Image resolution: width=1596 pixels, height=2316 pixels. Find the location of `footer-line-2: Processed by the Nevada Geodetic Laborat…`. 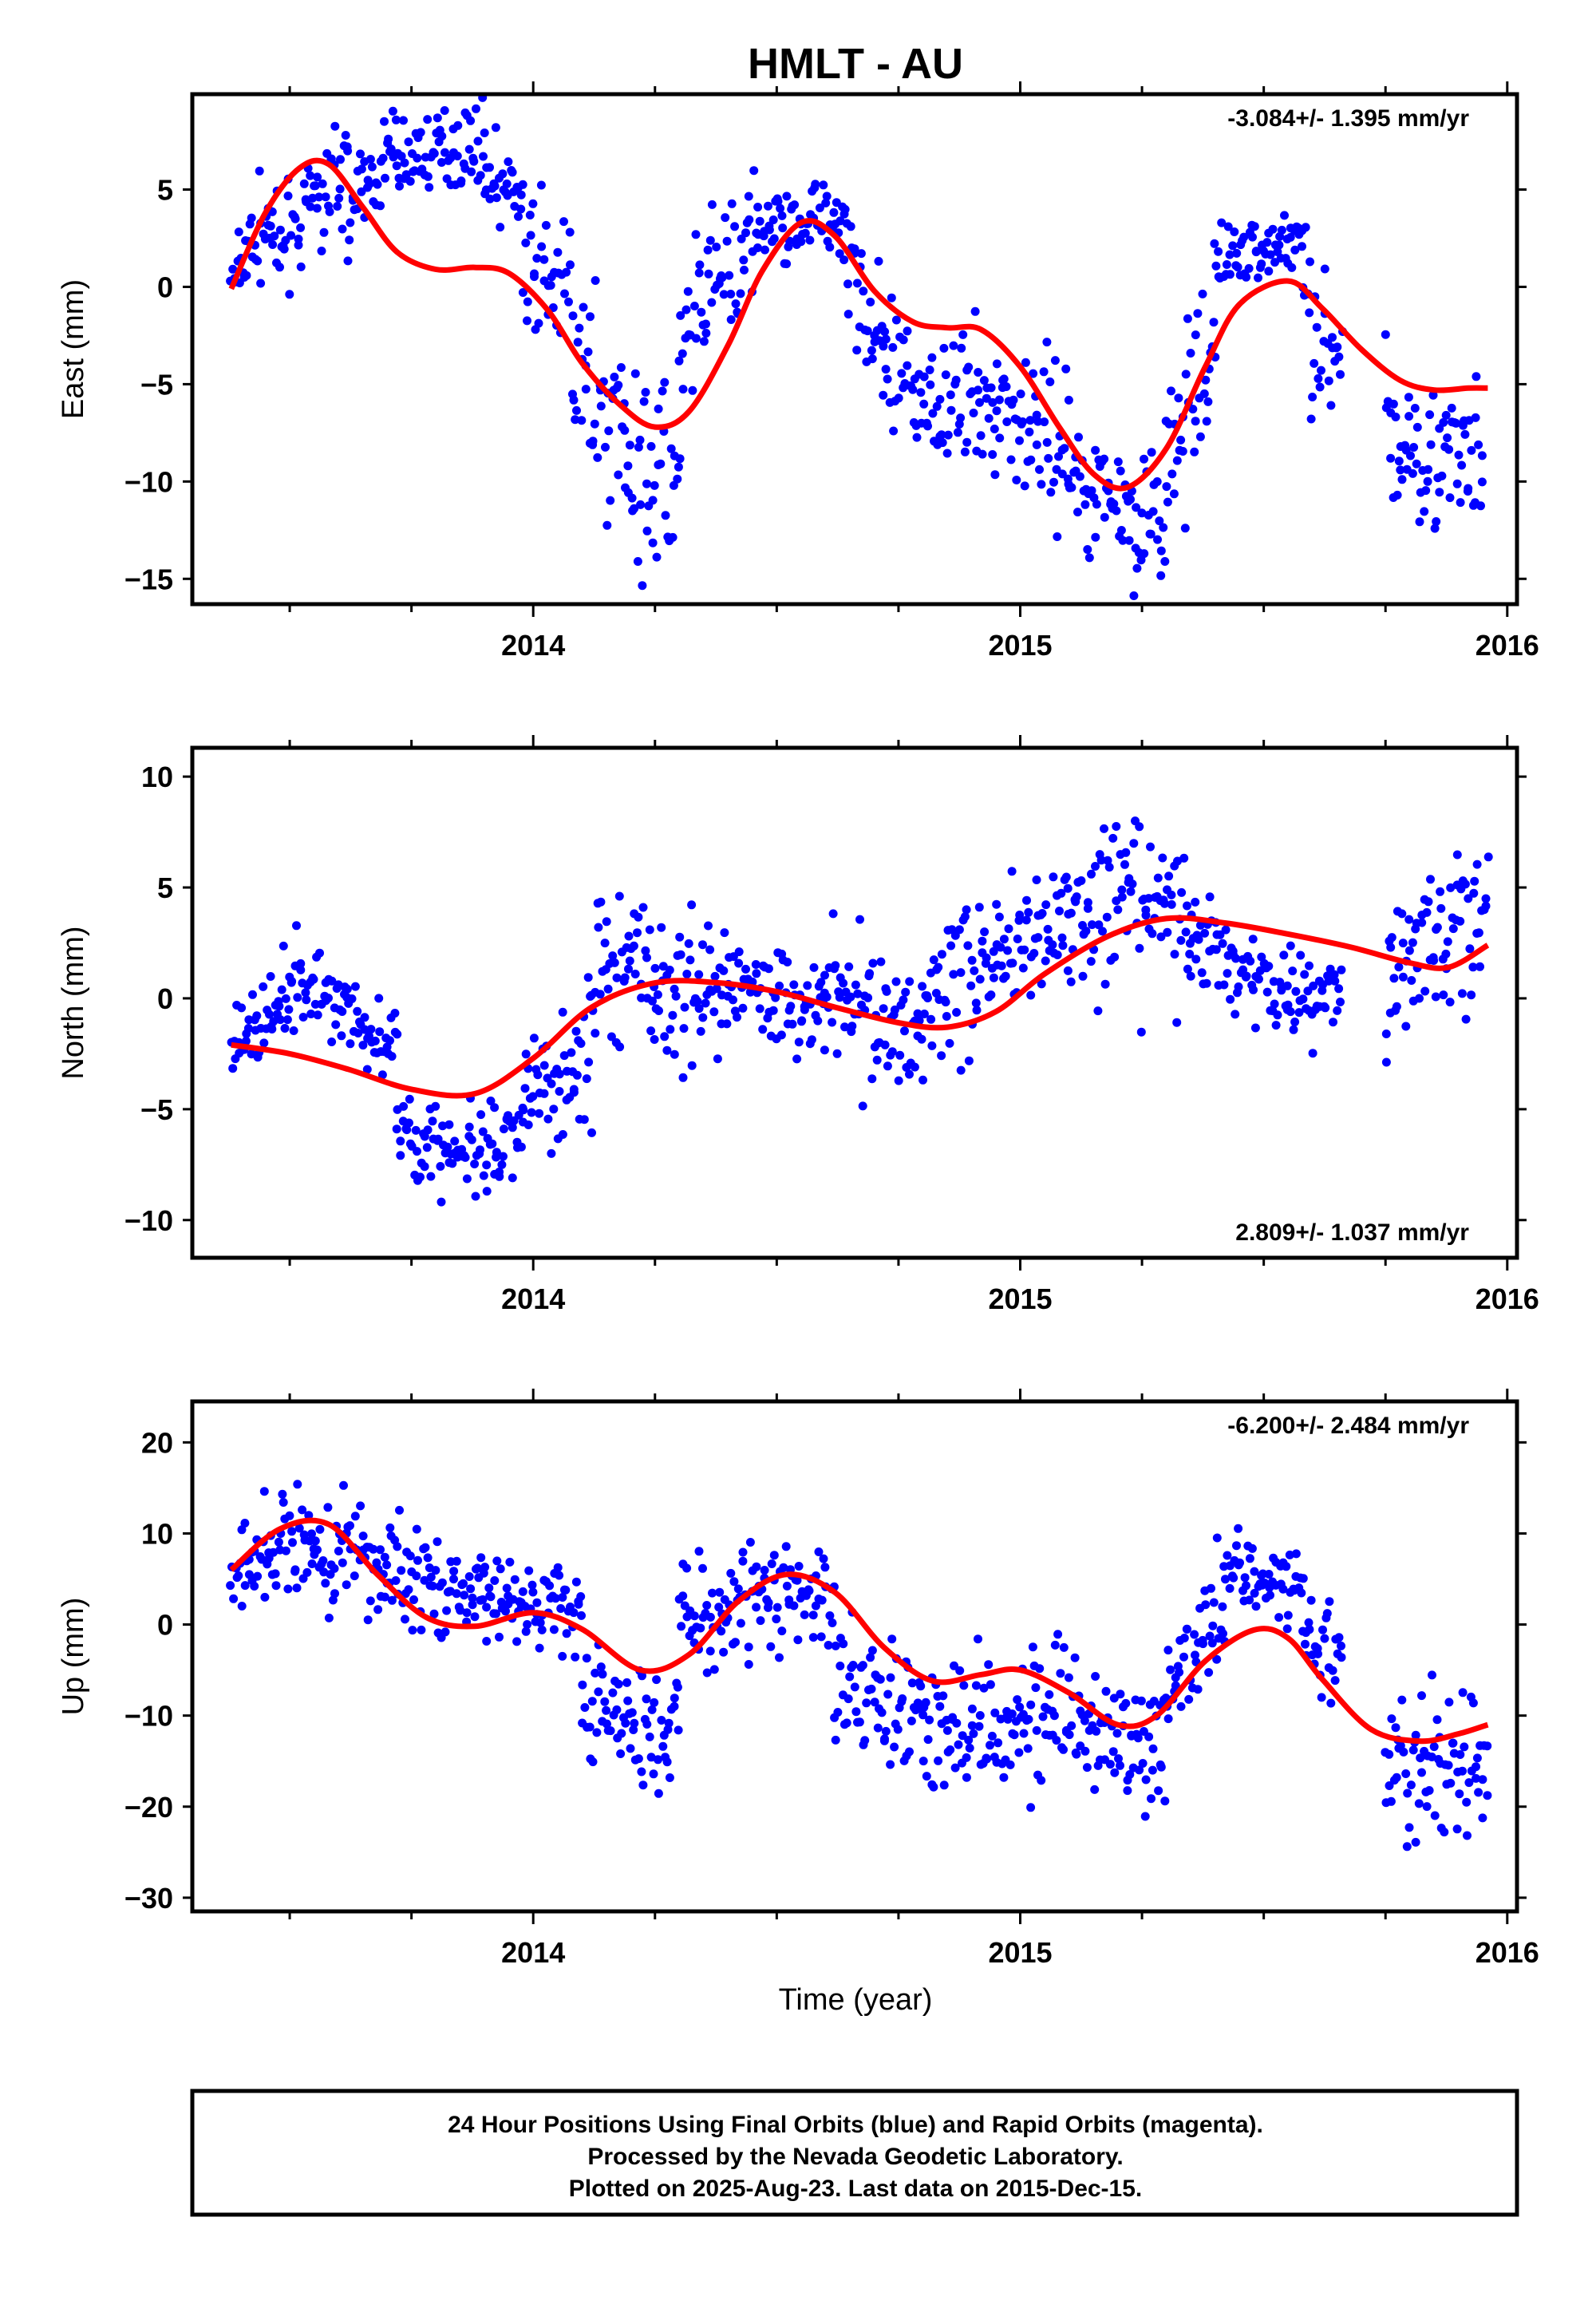

footer-line-2: Processed by the Nevada Geodetic Laborat… is located at coordinates (855, 2157).